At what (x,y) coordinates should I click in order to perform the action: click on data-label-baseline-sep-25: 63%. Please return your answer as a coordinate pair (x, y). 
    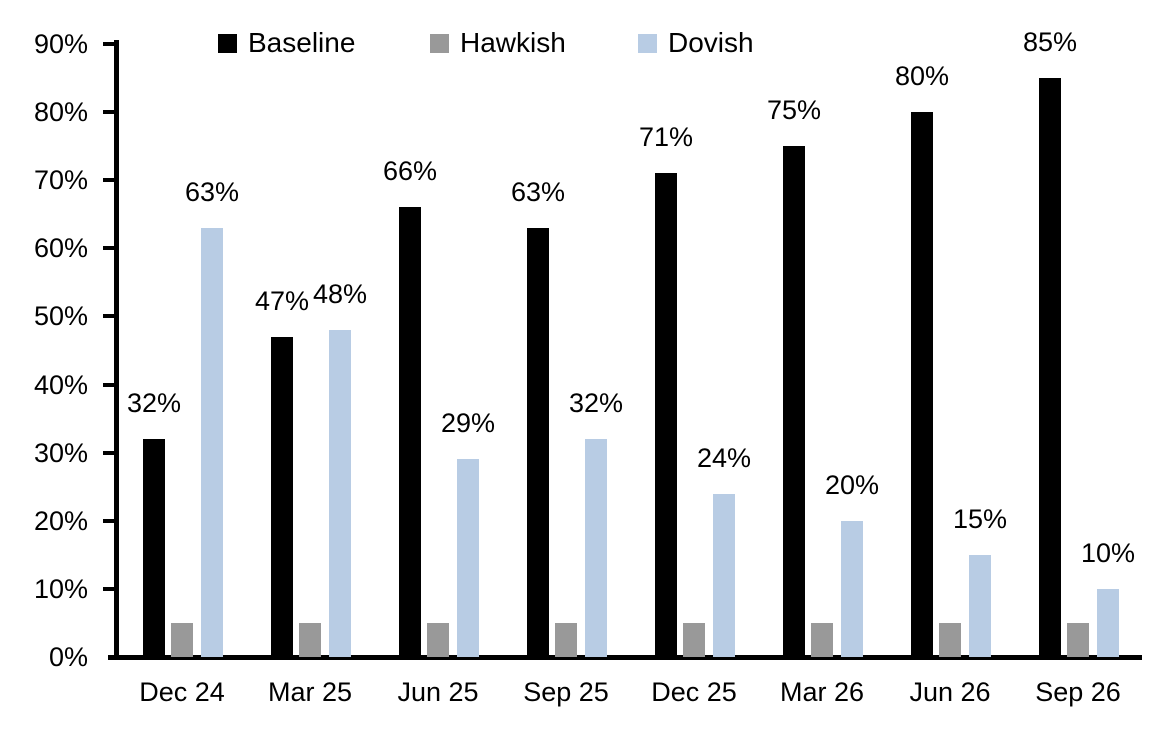
    Looking at the image, I should click on (538, 192).